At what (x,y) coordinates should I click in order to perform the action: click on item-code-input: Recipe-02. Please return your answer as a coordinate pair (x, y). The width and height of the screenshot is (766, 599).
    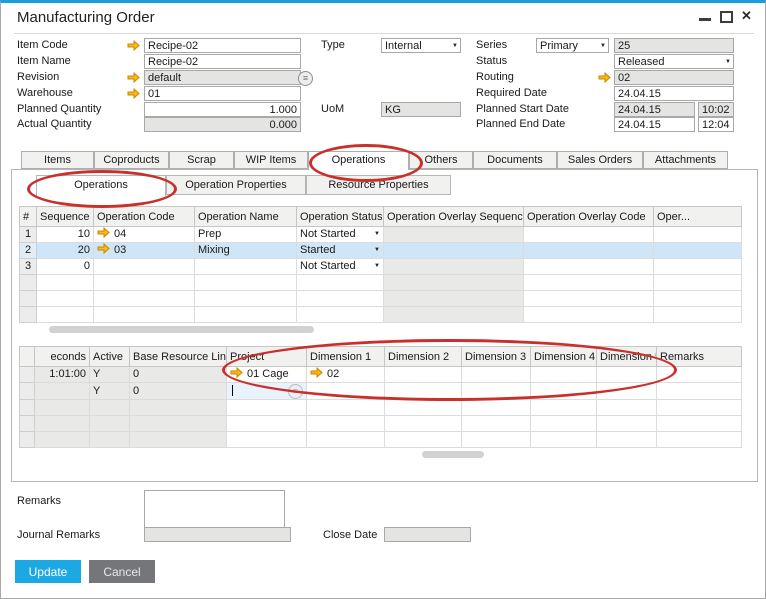
    Looking at the image, I should click on (222, 45).